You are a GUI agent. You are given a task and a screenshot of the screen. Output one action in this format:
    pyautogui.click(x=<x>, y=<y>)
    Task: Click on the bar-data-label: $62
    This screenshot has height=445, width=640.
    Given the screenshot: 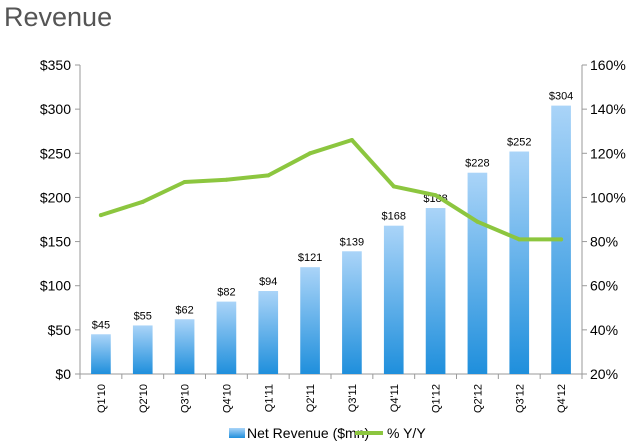 What is the action you would take?
    pyautogui.click(x=184, y=310)
    